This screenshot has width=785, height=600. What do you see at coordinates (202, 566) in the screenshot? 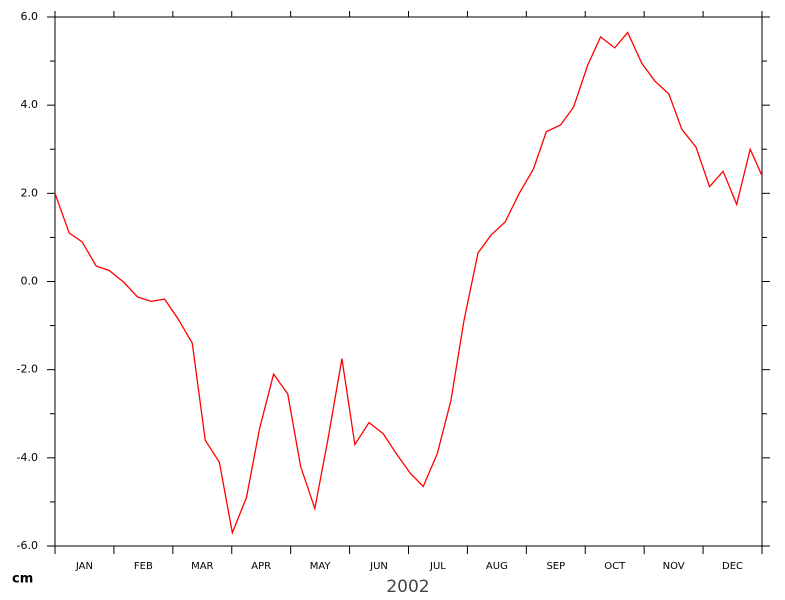
I see `x-tick-label: MAR` at bounding box center [202, 566].